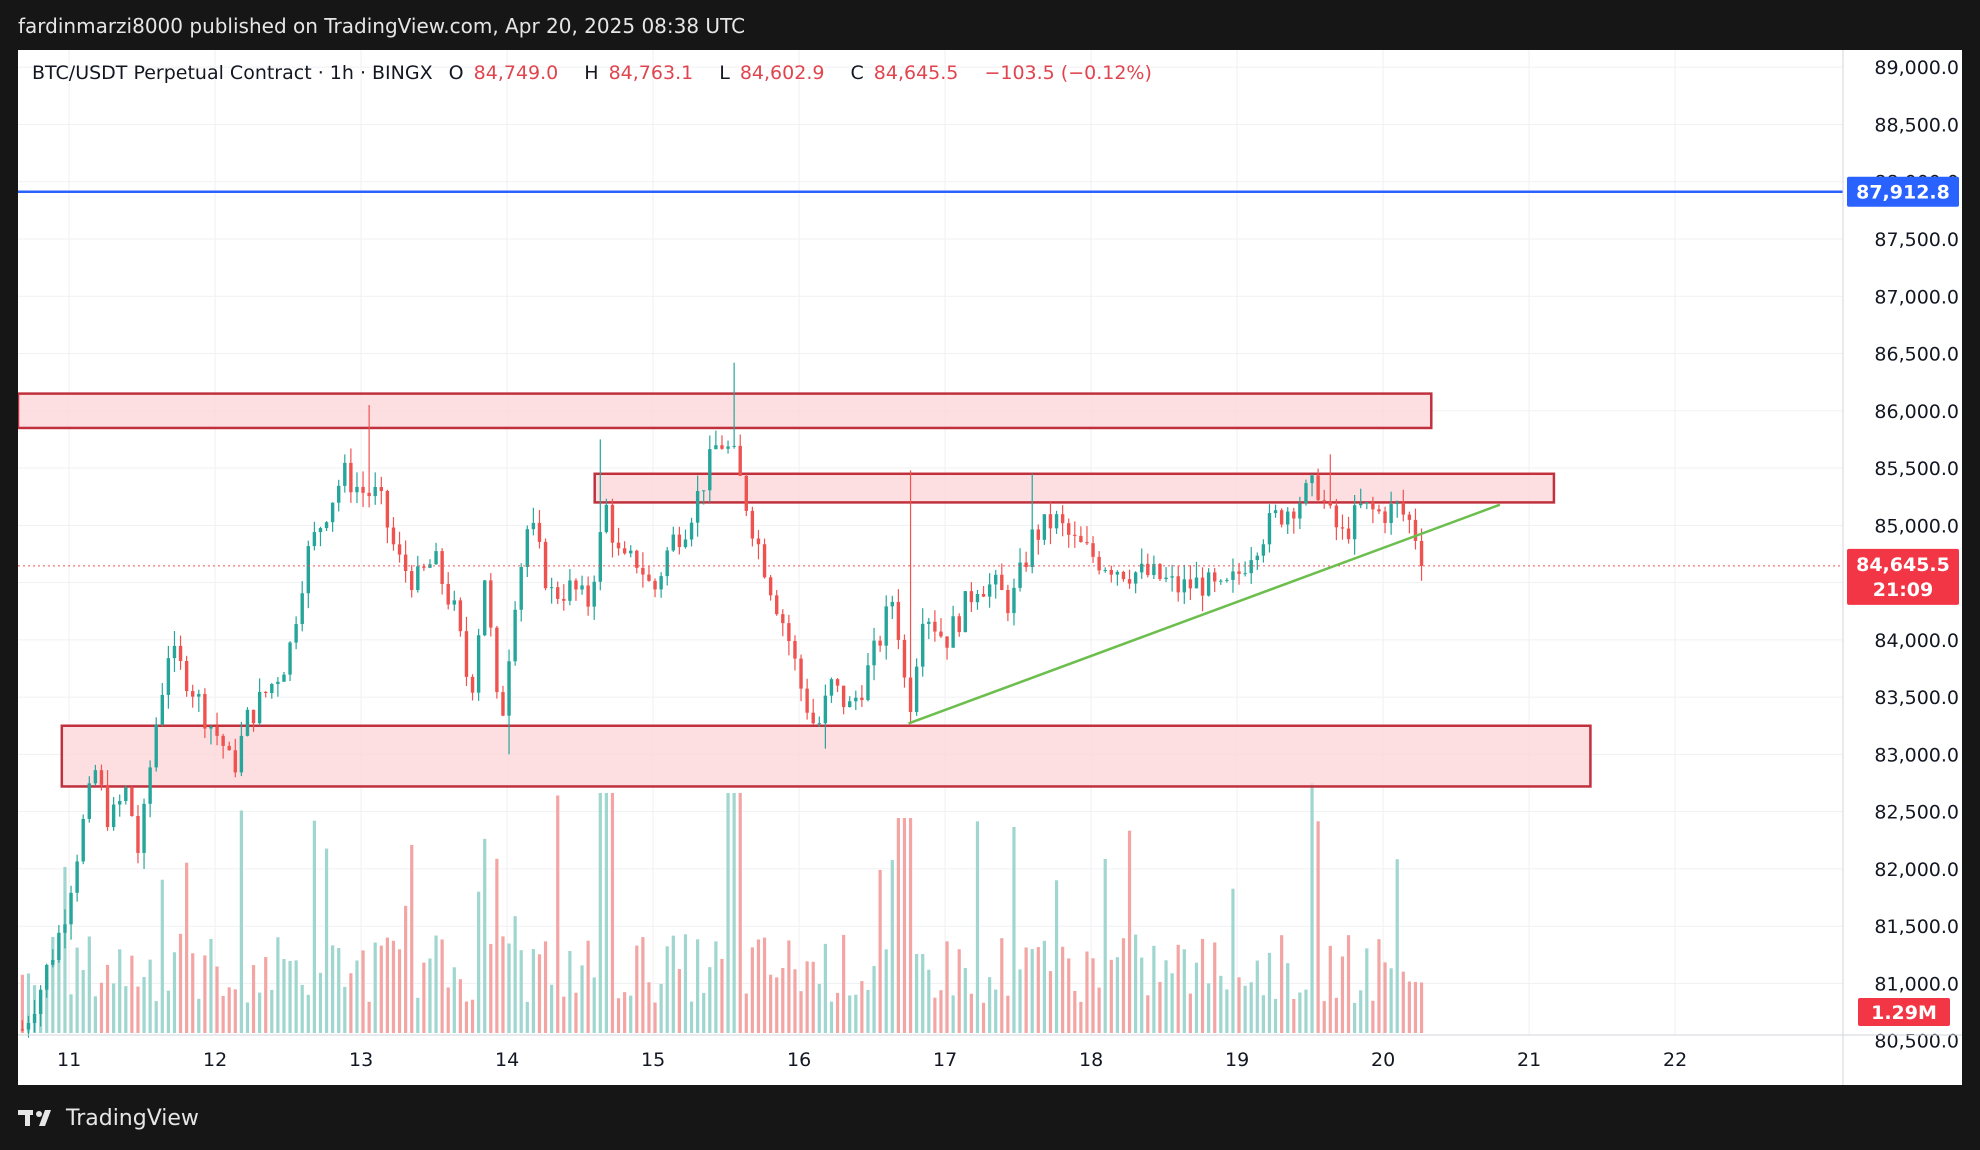 The width and height of the screenshot is (1980, 1150). Describe the element at coordinates (1916, 297) in the screenshot. I see `price-tick-label: 87,000.0` at that location.